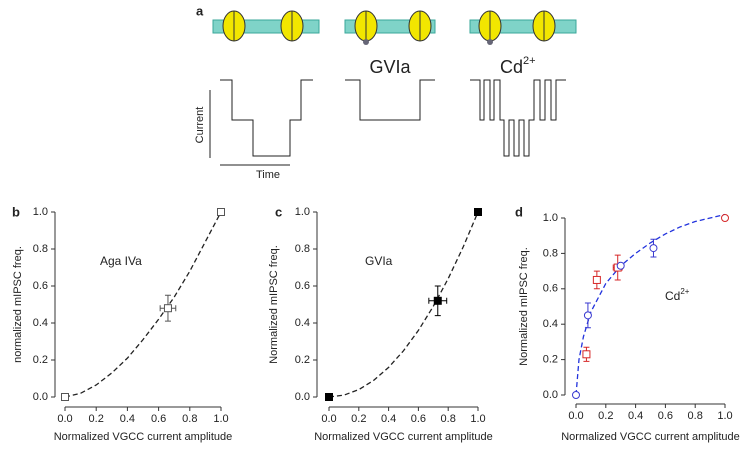 This screenshot has width=751, height=456. I want to click on annotation-text: Cd, so click(672, 296).